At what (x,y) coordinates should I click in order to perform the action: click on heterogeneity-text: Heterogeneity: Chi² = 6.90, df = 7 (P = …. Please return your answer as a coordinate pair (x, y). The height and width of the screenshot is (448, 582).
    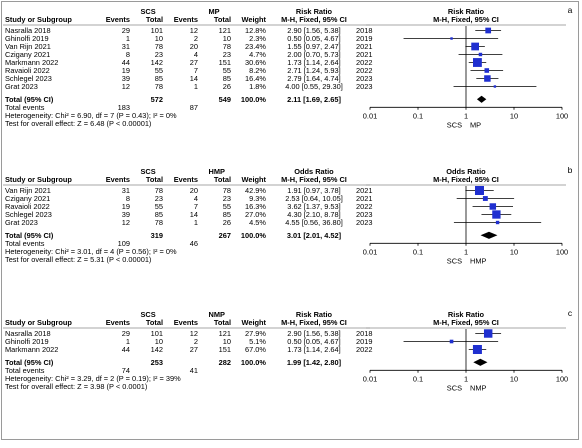
    Looking at the image, I should click on (91, 115).